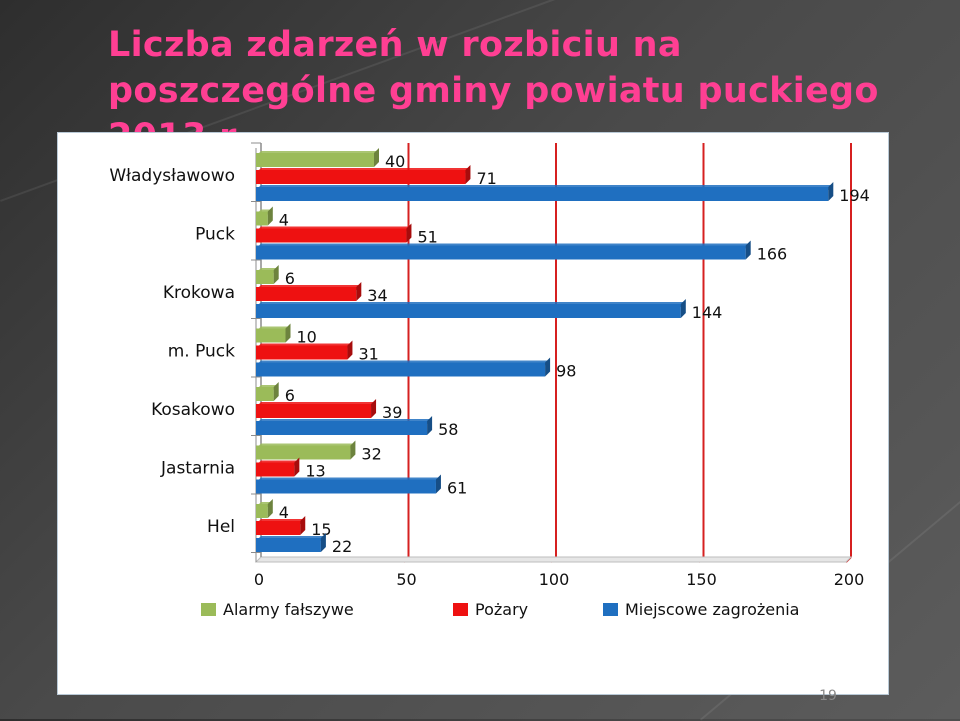  I want to click on data-label: 40, so click(395, 161).